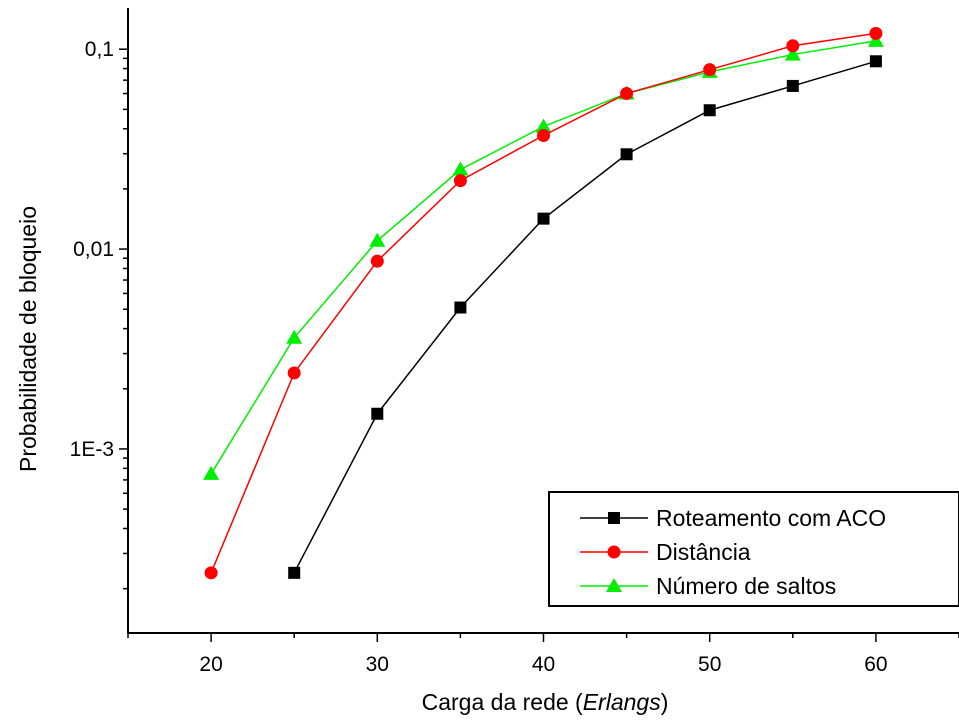 Image resolution: width=959 pixels, height=721 pixels. I want to click on x-tick-label: 30, so click(377, 664).